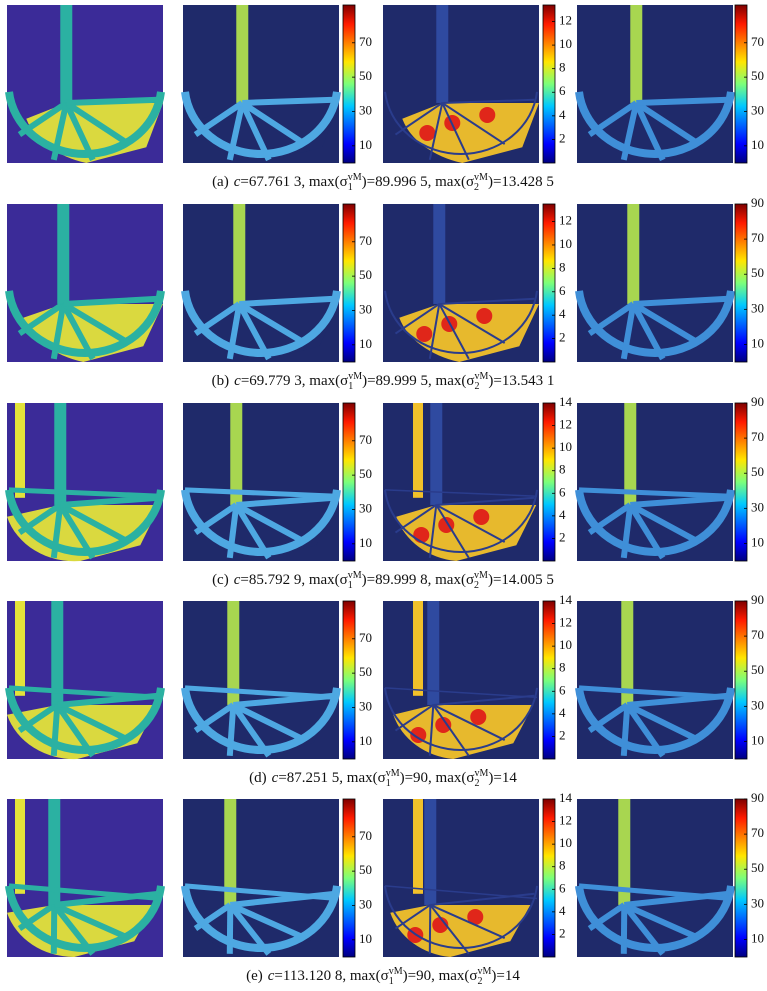 The width and height of the screenshot is (767, 991). Describe the element at coordinates (521, 580) in the screenshot. I see `caption-part: )=14.005 5` at that location.